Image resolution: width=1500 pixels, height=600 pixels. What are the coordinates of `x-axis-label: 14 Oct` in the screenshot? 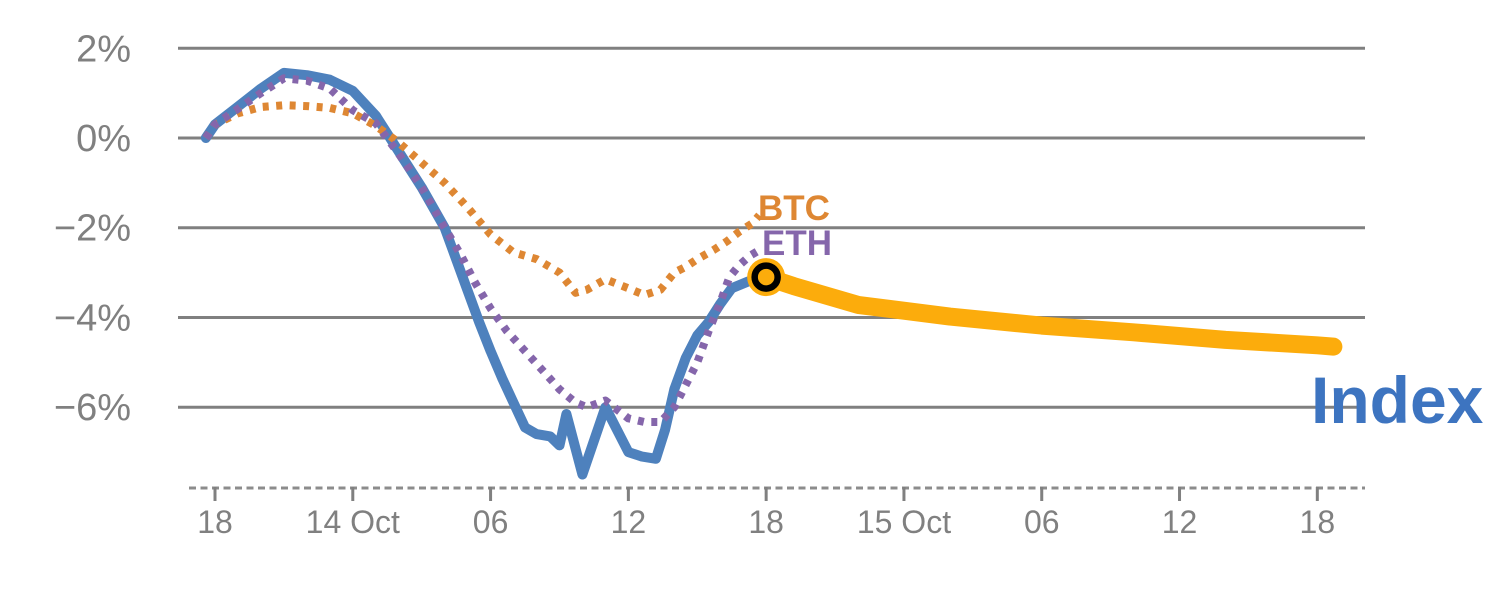 It's located at (353, 522).